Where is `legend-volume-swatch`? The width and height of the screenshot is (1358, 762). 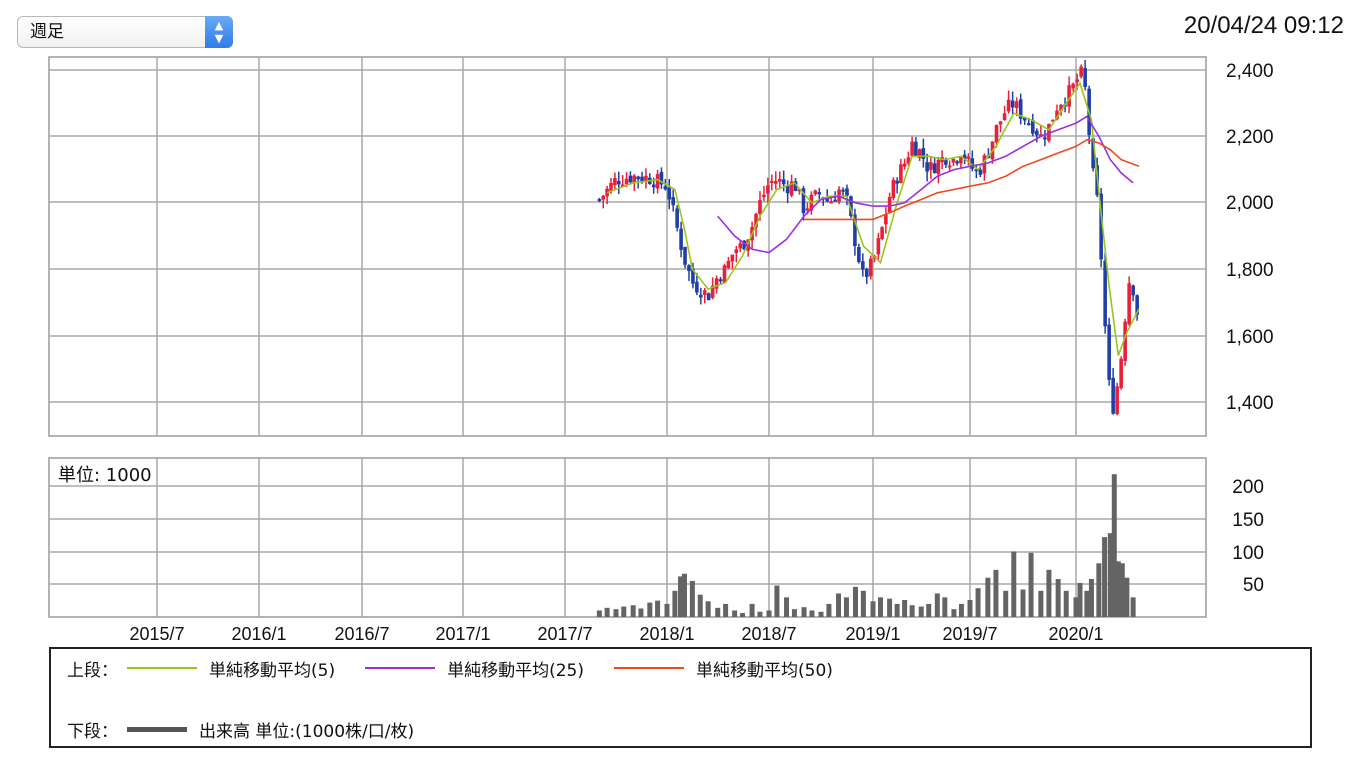 legend-volume-swatch is located at coordinates (157, 729).